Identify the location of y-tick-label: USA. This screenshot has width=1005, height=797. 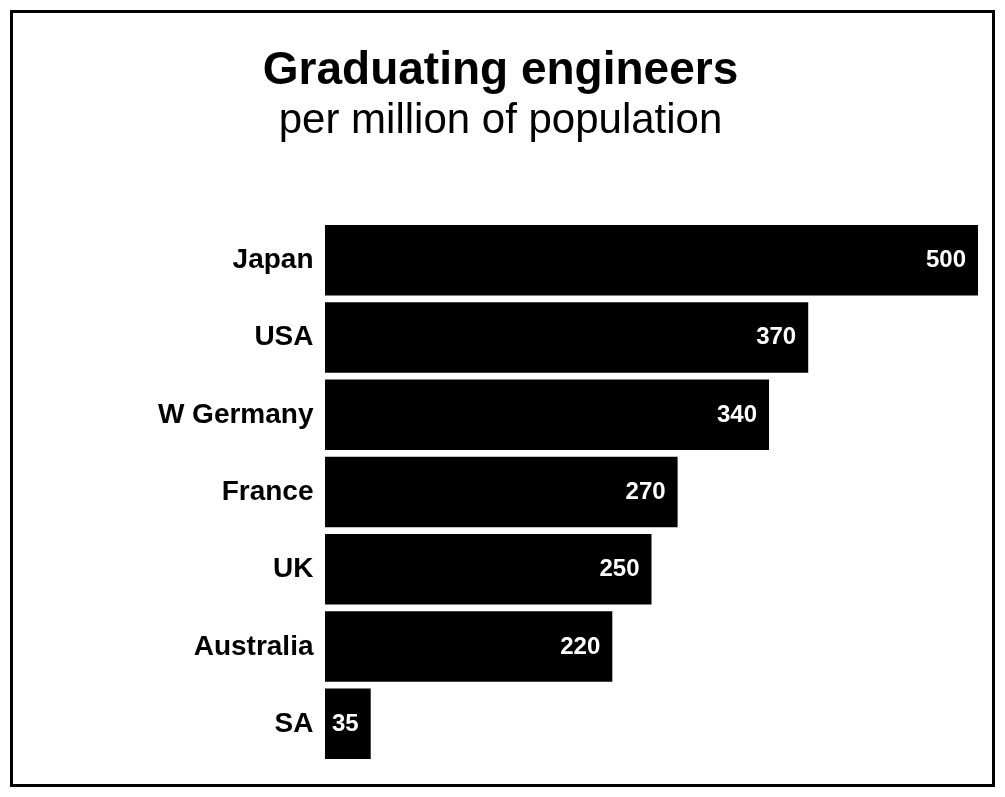
(284, 336).